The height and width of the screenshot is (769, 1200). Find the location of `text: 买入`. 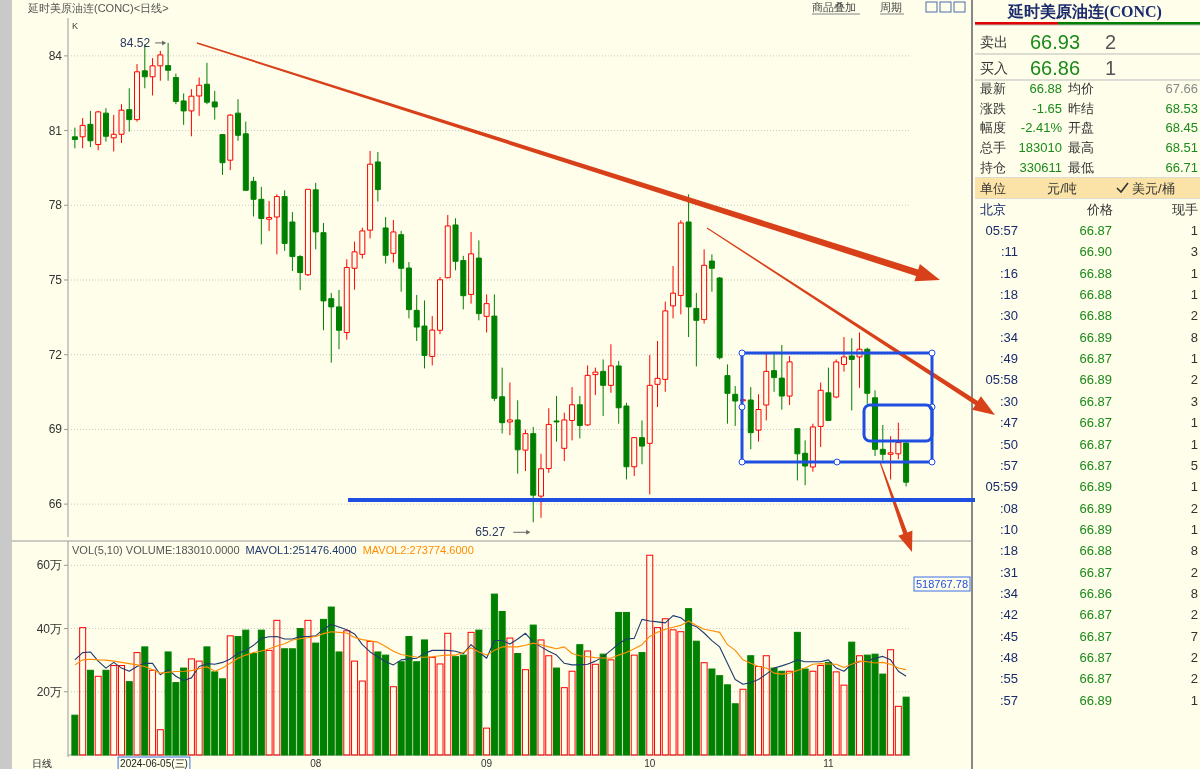

text: 买入 is located at coordinates (994, 68).